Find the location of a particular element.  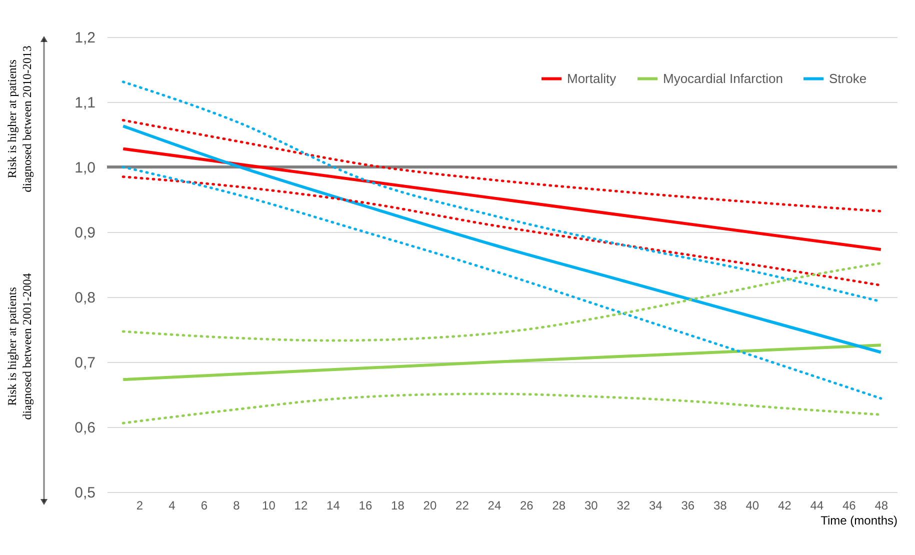

x-tick-label: 38 is located at coordinates (720, 505).